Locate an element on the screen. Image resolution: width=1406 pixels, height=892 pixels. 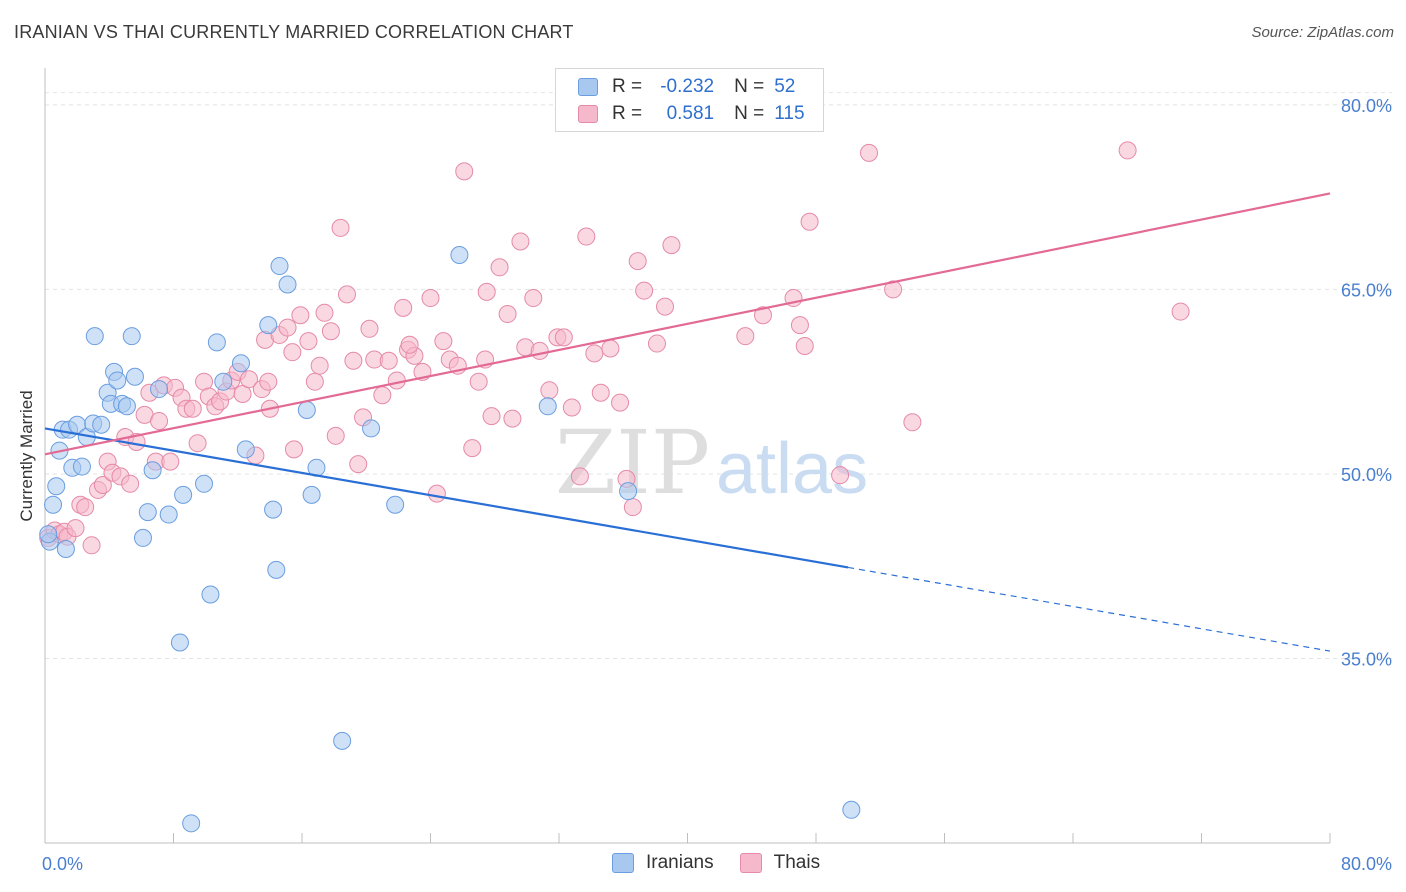
y-tick-label: 50.0% is located at coordinates (1366, 475).